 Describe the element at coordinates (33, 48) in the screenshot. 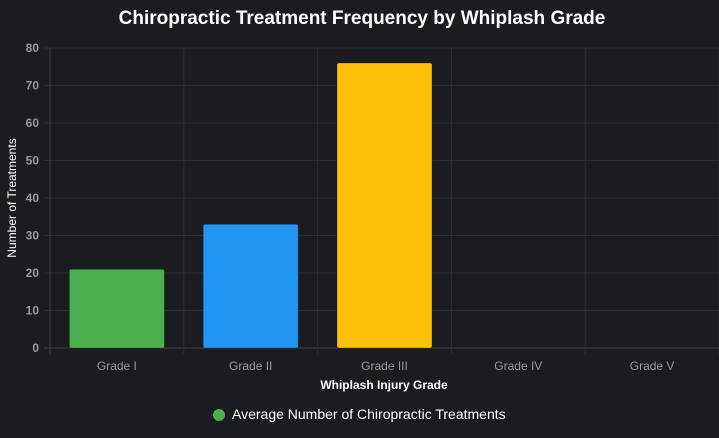

I see `y-tick-label: 80` at that location.